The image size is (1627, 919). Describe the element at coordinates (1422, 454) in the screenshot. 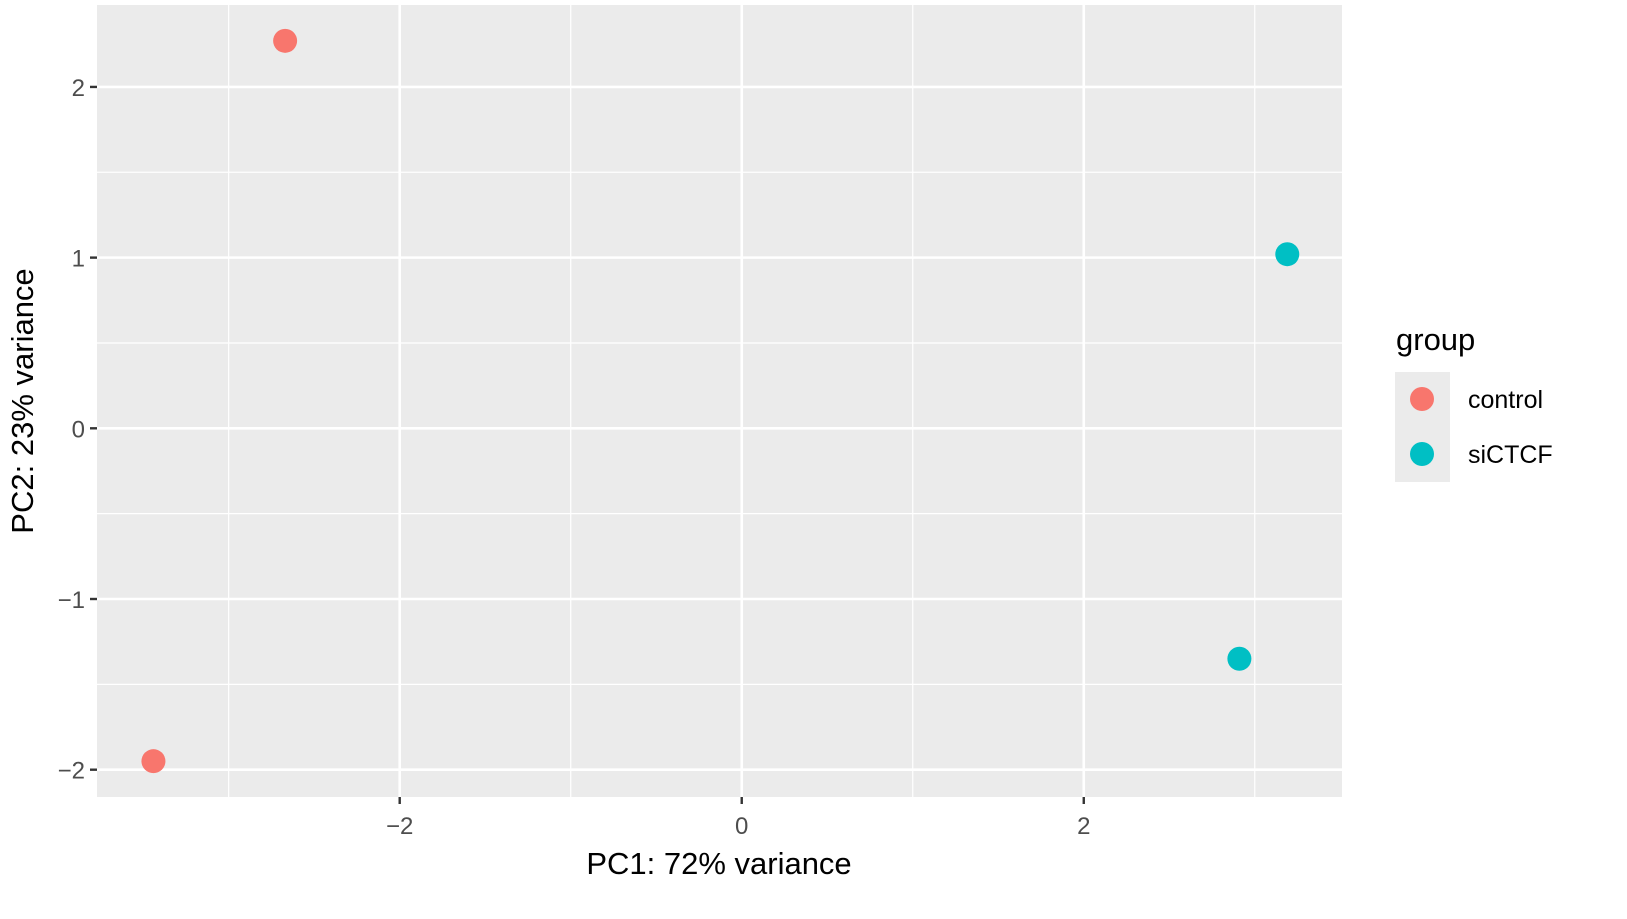

I see `legend-key-sictcf` at that location.